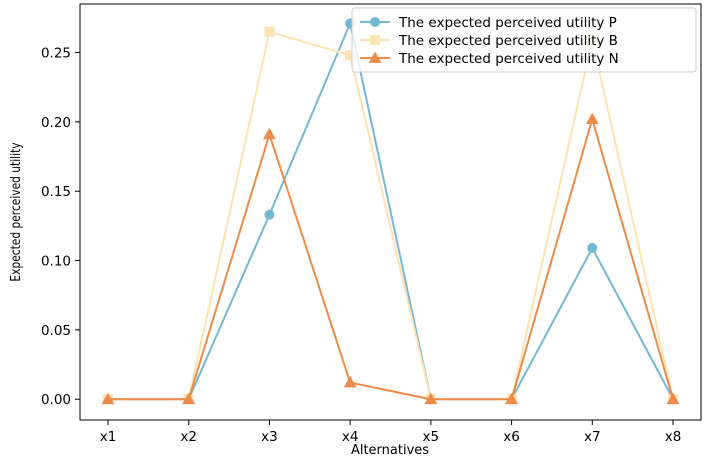 The height and width of the screenshot is (458, 708). I want to click on legend-box, so click(524, 40).